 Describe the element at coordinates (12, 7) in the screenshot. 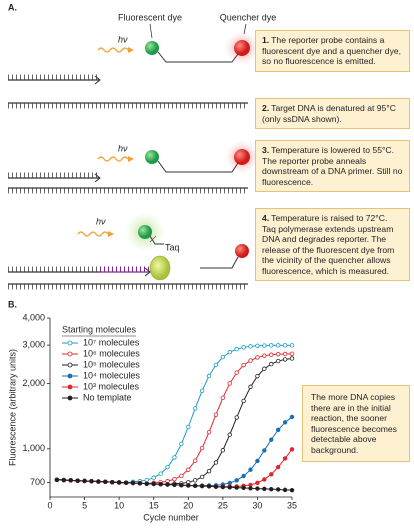

I see `panel-label: A.` at that location.